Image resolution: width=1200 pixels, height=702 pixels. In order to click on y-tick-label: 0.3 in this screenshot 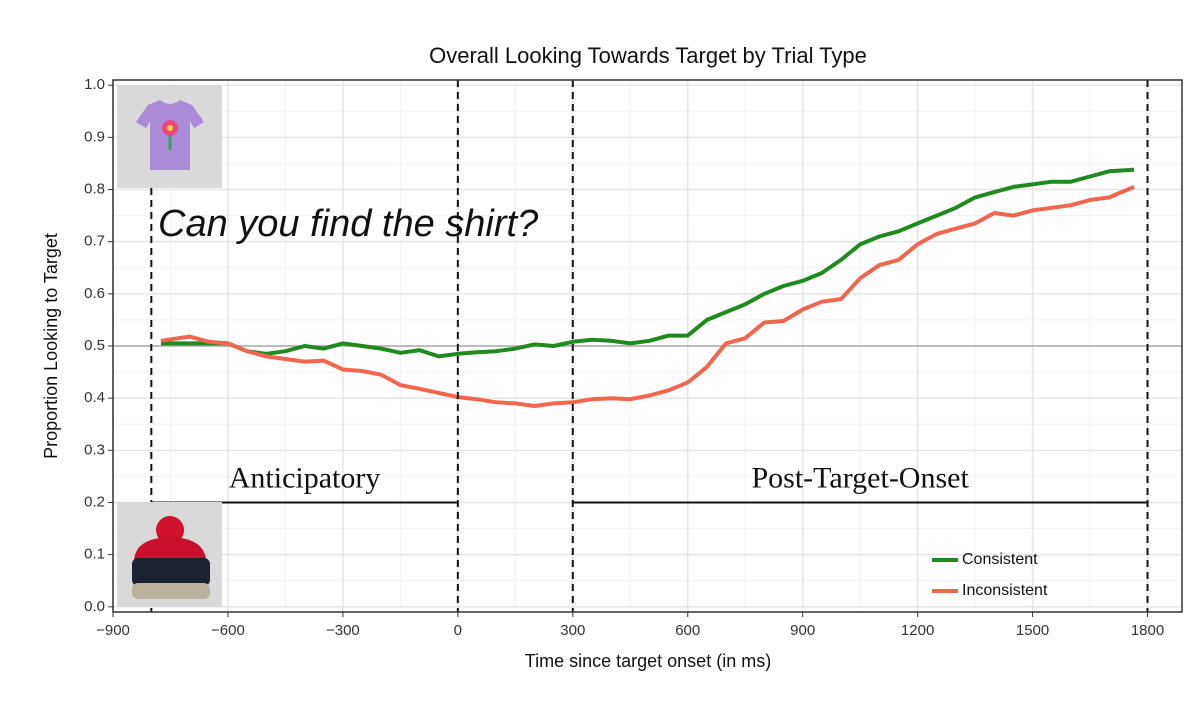, I will do `click(94, 449)`.